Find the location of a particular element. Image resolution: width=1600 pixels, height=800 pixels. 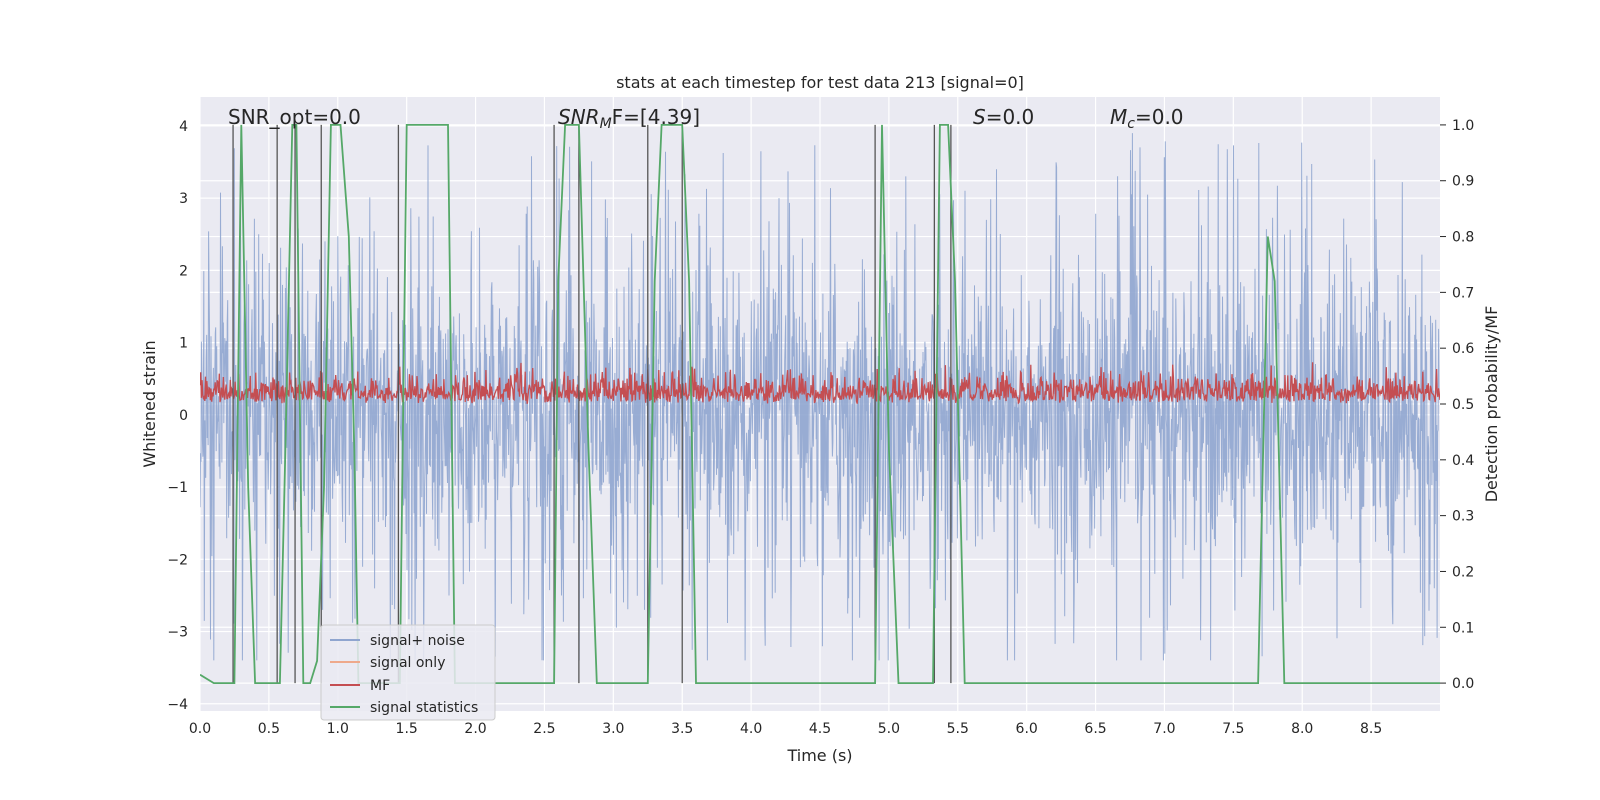

x-tick-label: 4.5 is located at coordinates (820, 729).